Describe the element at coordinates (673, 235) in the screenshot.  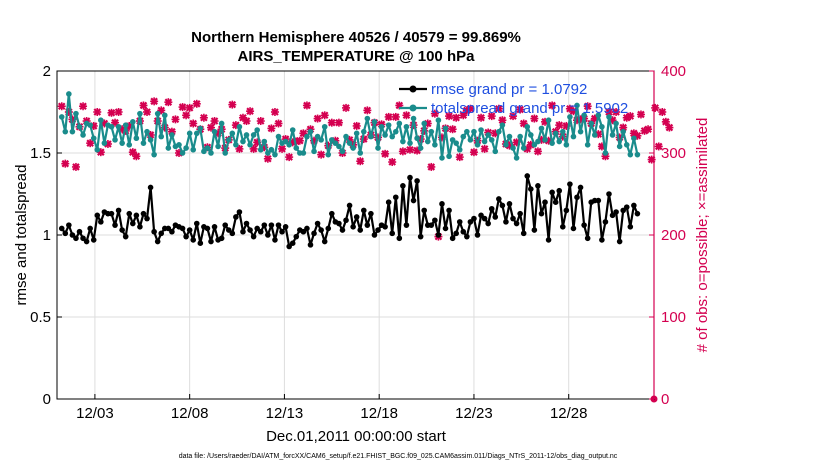
I see `y2-tick-label: 200` at that location.